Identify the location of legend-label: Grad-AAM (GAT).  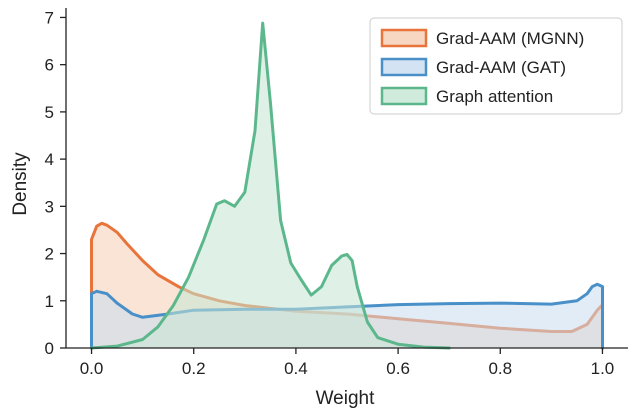
(501, 67).